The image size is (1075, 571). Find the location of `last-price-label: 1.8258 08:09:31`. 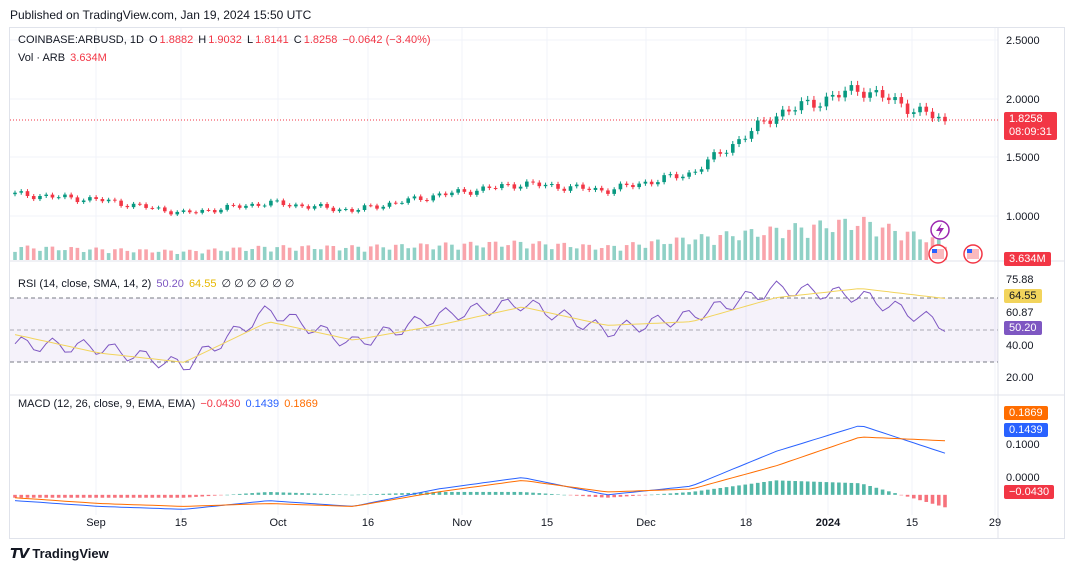

last-price-label: 1.8258 08:09:31 is located at coordinates (1030, 126).